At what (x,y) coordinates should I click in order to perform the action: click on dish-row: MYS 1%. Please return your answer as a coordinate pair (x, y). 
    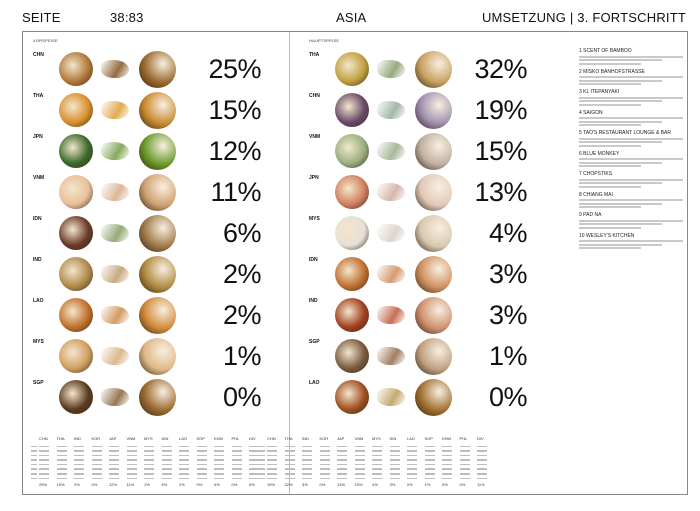
    Looking at the image, I should click on (147, 357).